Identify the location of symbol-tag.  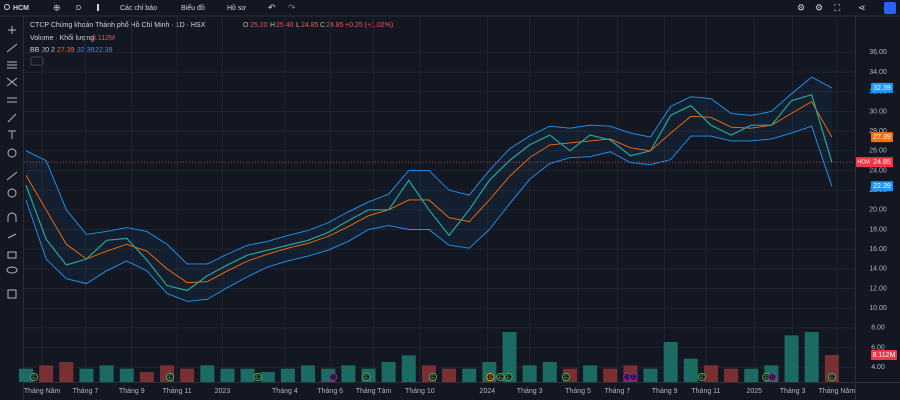
(863, 162).